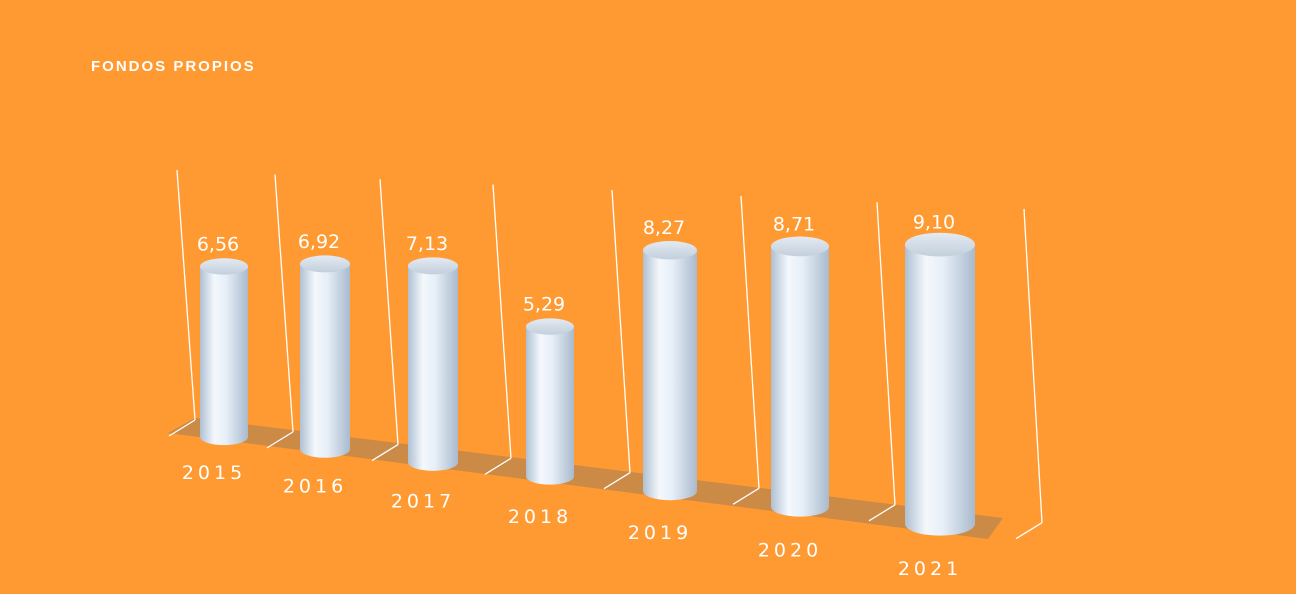 The image size is (1296, 594). I want to click on bar-2018, so click(550, 401).